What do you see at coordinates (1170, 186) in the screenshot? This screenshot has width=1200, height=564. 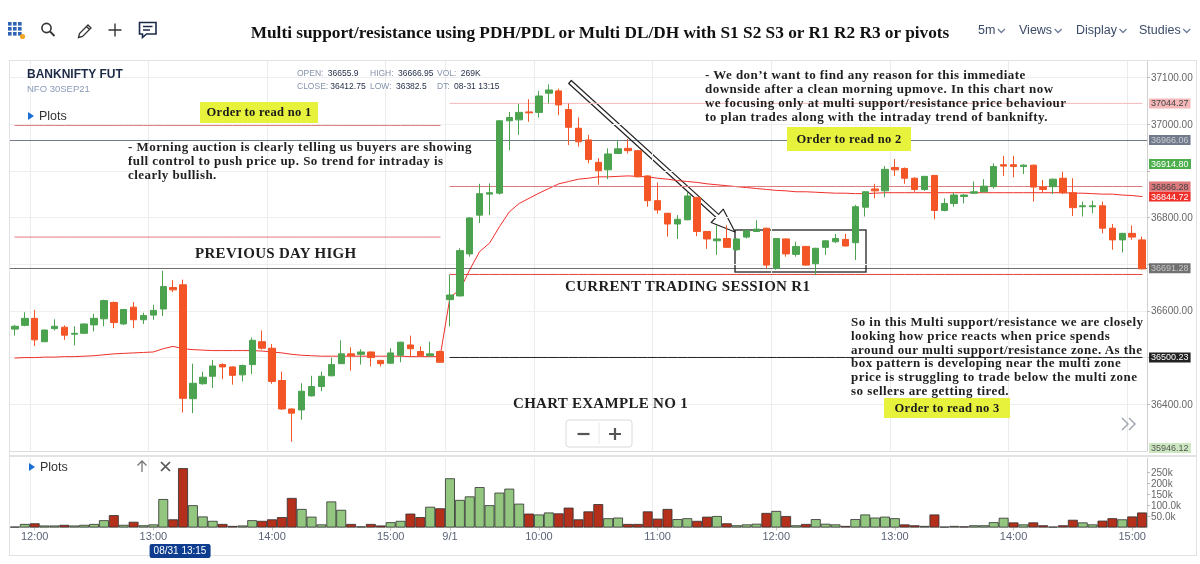 I see `data-label: 36866.28` at bounding box center [1170, 186].